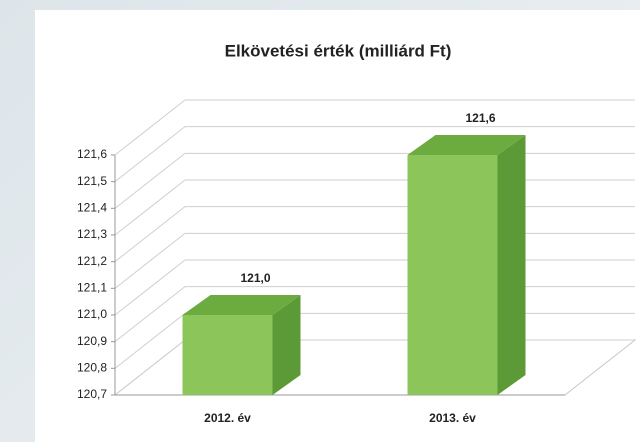  Describe the element at coordinates (227, 418) in the screenshot. I see `x-tick-label: 2012. év` at that location.